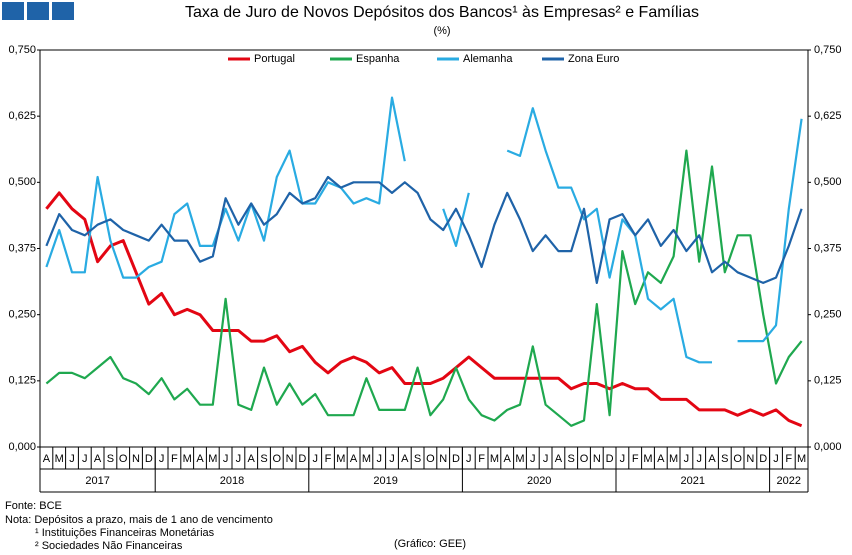 The width and height of the screenshot is (852, 555). I want to click on y2-tick-label: 0,500, so click(828, 182).